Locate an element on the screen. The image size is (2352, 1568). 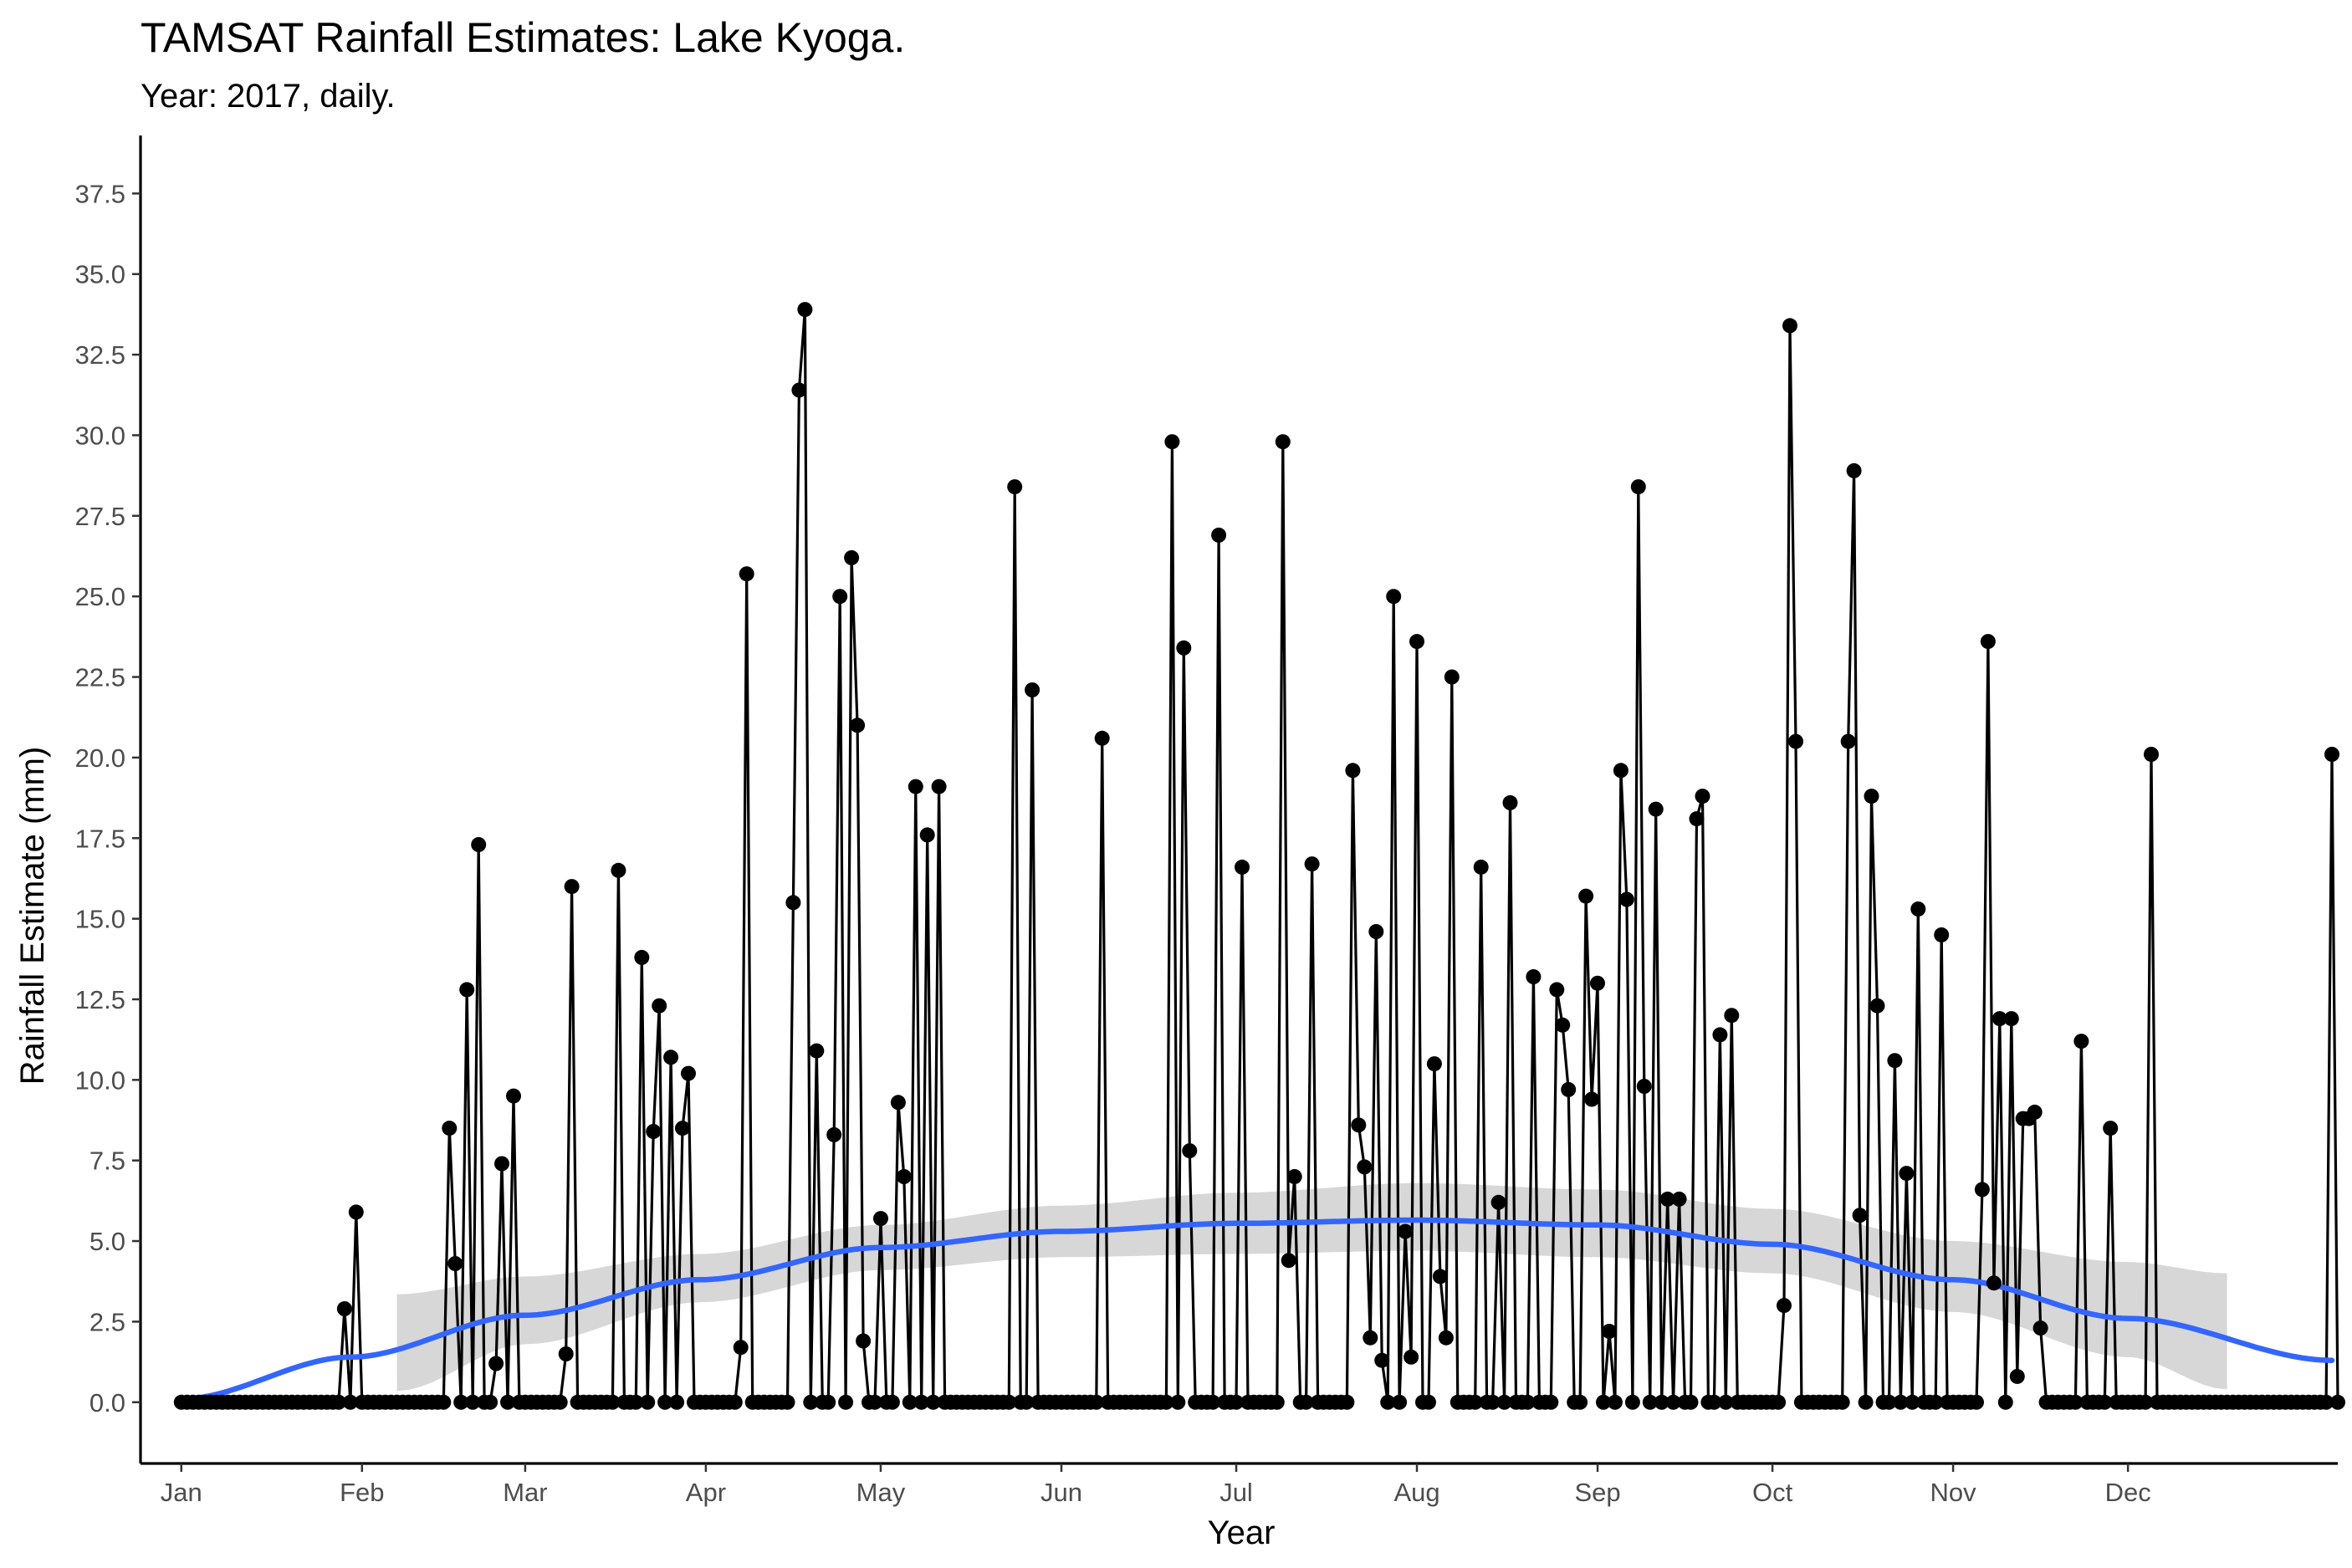
y-tick-label: 7.5 is located at coordinates (107, 1161).